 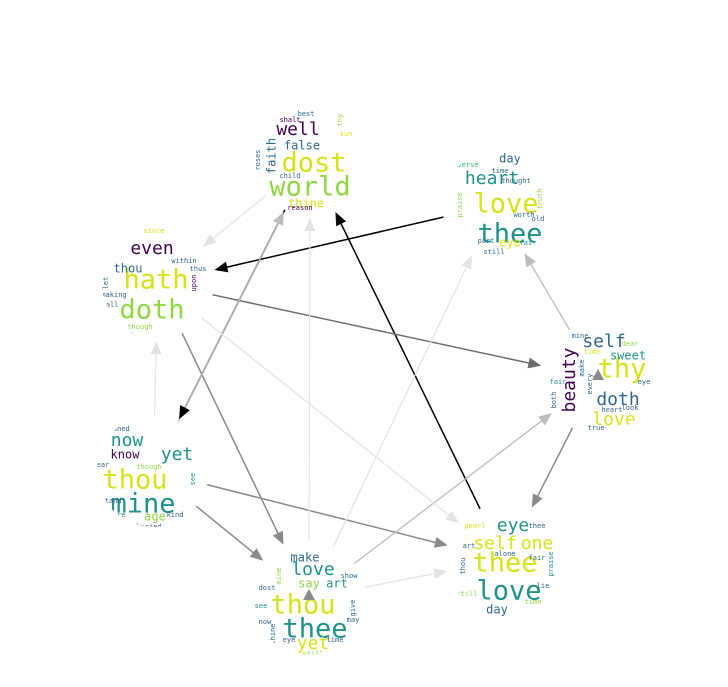 I want to click on cloud-word-heart: heart, so click(x=492, y=178).